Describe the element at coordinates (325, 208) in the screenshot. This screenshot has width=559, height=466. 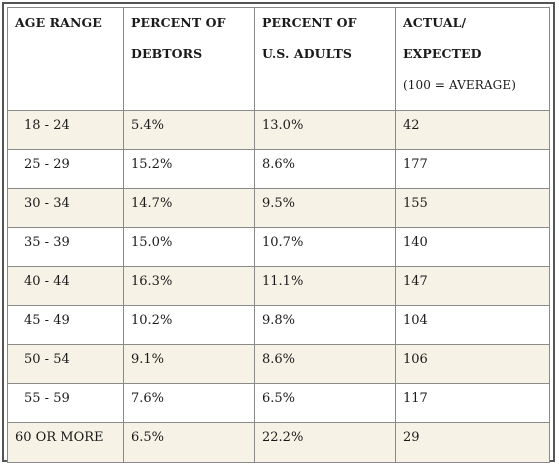
I see `cell-percent-us-adults: 9.5%` at that location.